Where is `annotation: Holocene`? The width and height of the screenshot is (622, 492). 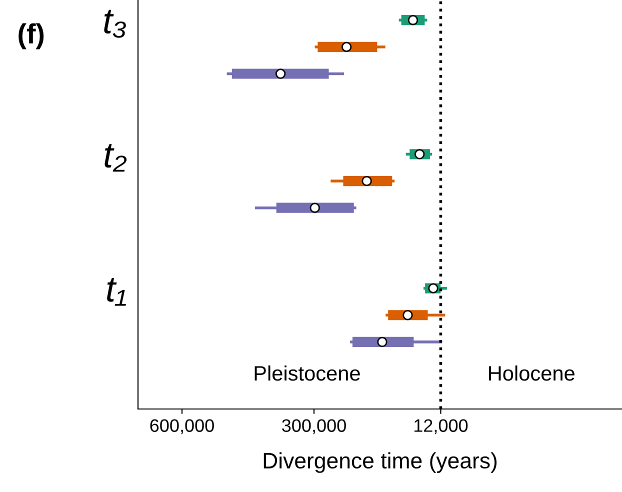 annotation: Holocene is located at coordinates (531, 373).